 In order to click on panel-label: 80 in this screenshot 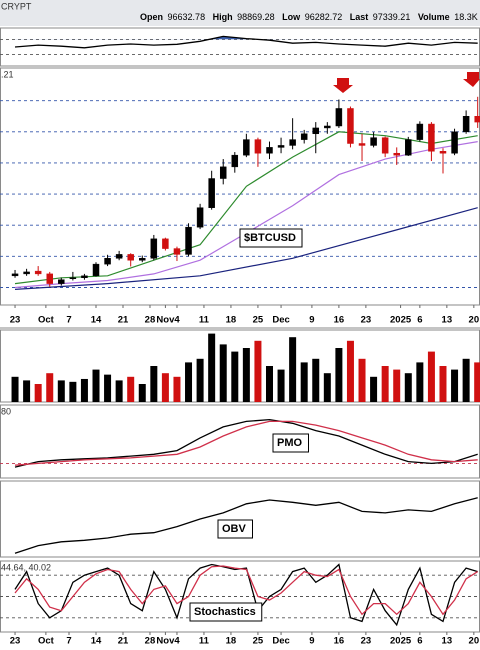, I will do `click(6, 411)`.